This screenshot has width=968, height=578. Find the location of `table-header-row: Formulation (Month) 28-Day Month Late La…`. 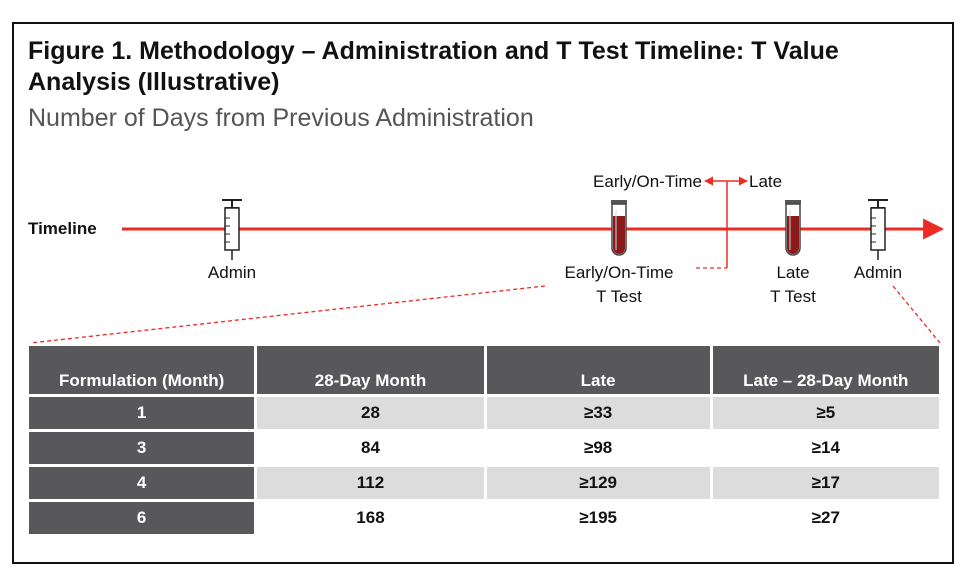

table-header-row: Formulation (Month) 28-Day Month Late La… is located at coordinates (484, 370).